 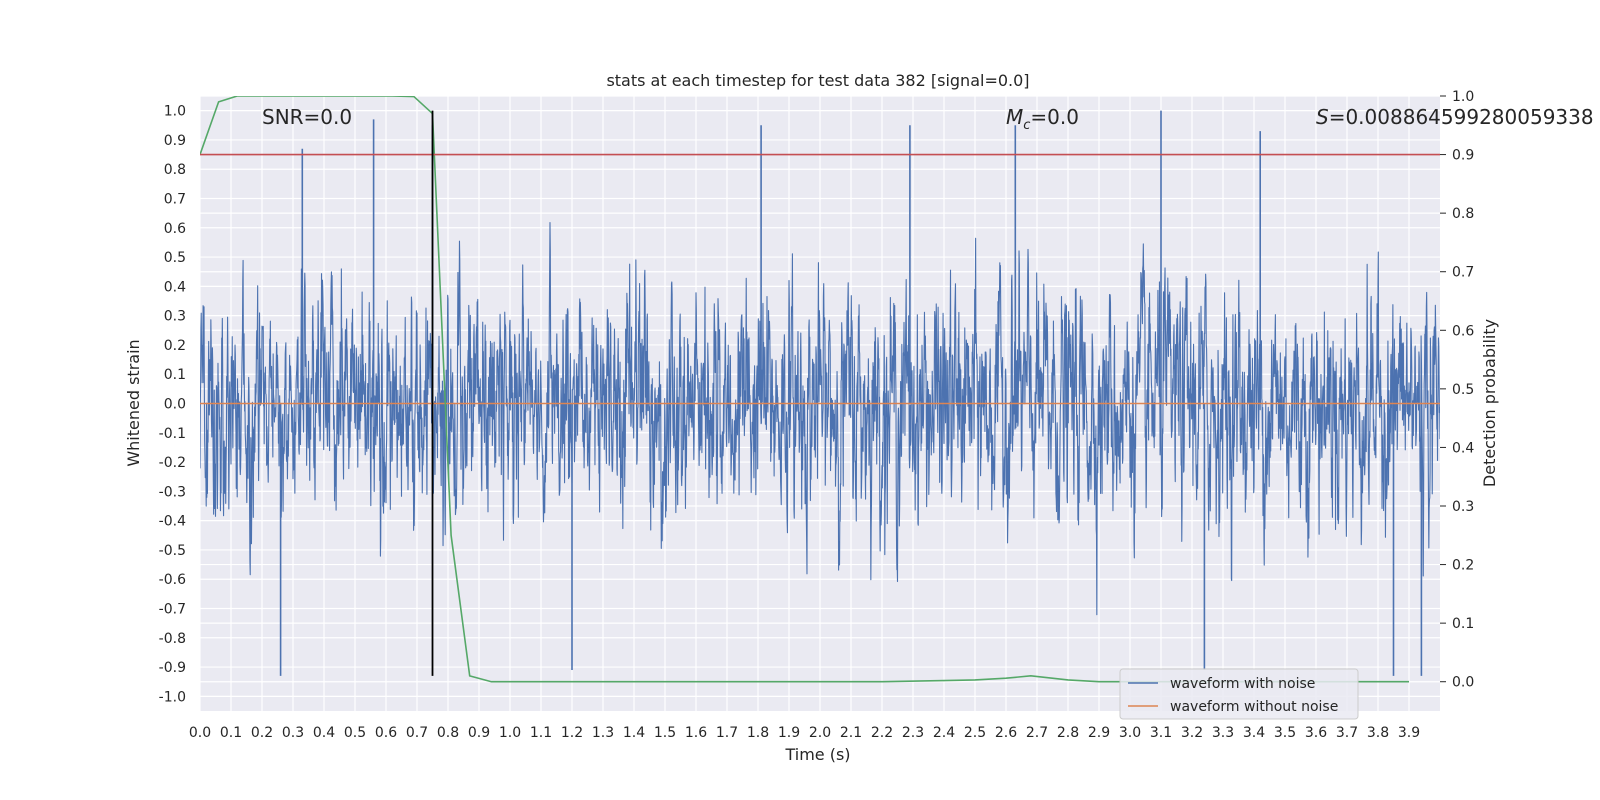 What do you see at coordinates (172, 434) in the screenshot?
I see `y-tick-label: -0.1` at bounding box center [172, 434].